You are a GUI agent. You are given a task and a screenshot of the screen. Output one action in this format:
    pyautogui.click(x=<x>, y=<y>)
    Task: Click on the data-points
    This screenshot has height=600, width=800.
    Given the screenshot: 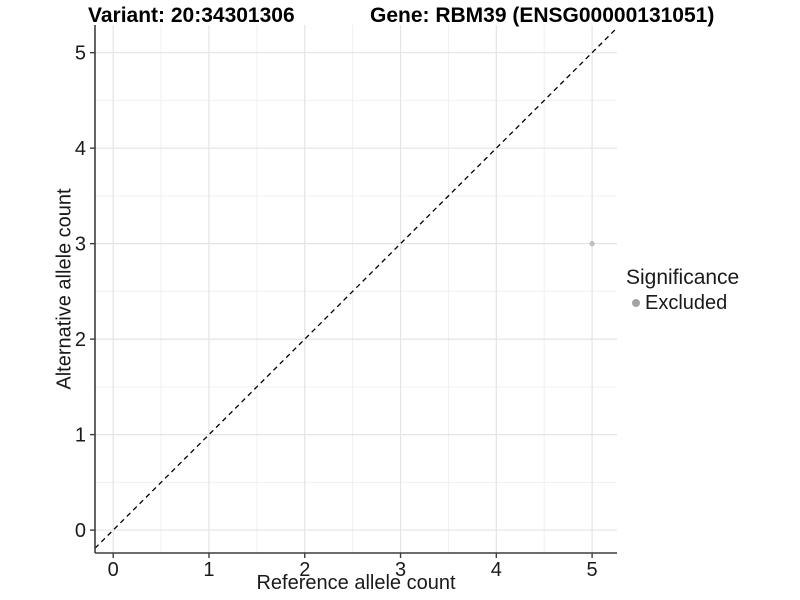 What is the action you would take?
    pyautogui.click(x=592, y=244)
    